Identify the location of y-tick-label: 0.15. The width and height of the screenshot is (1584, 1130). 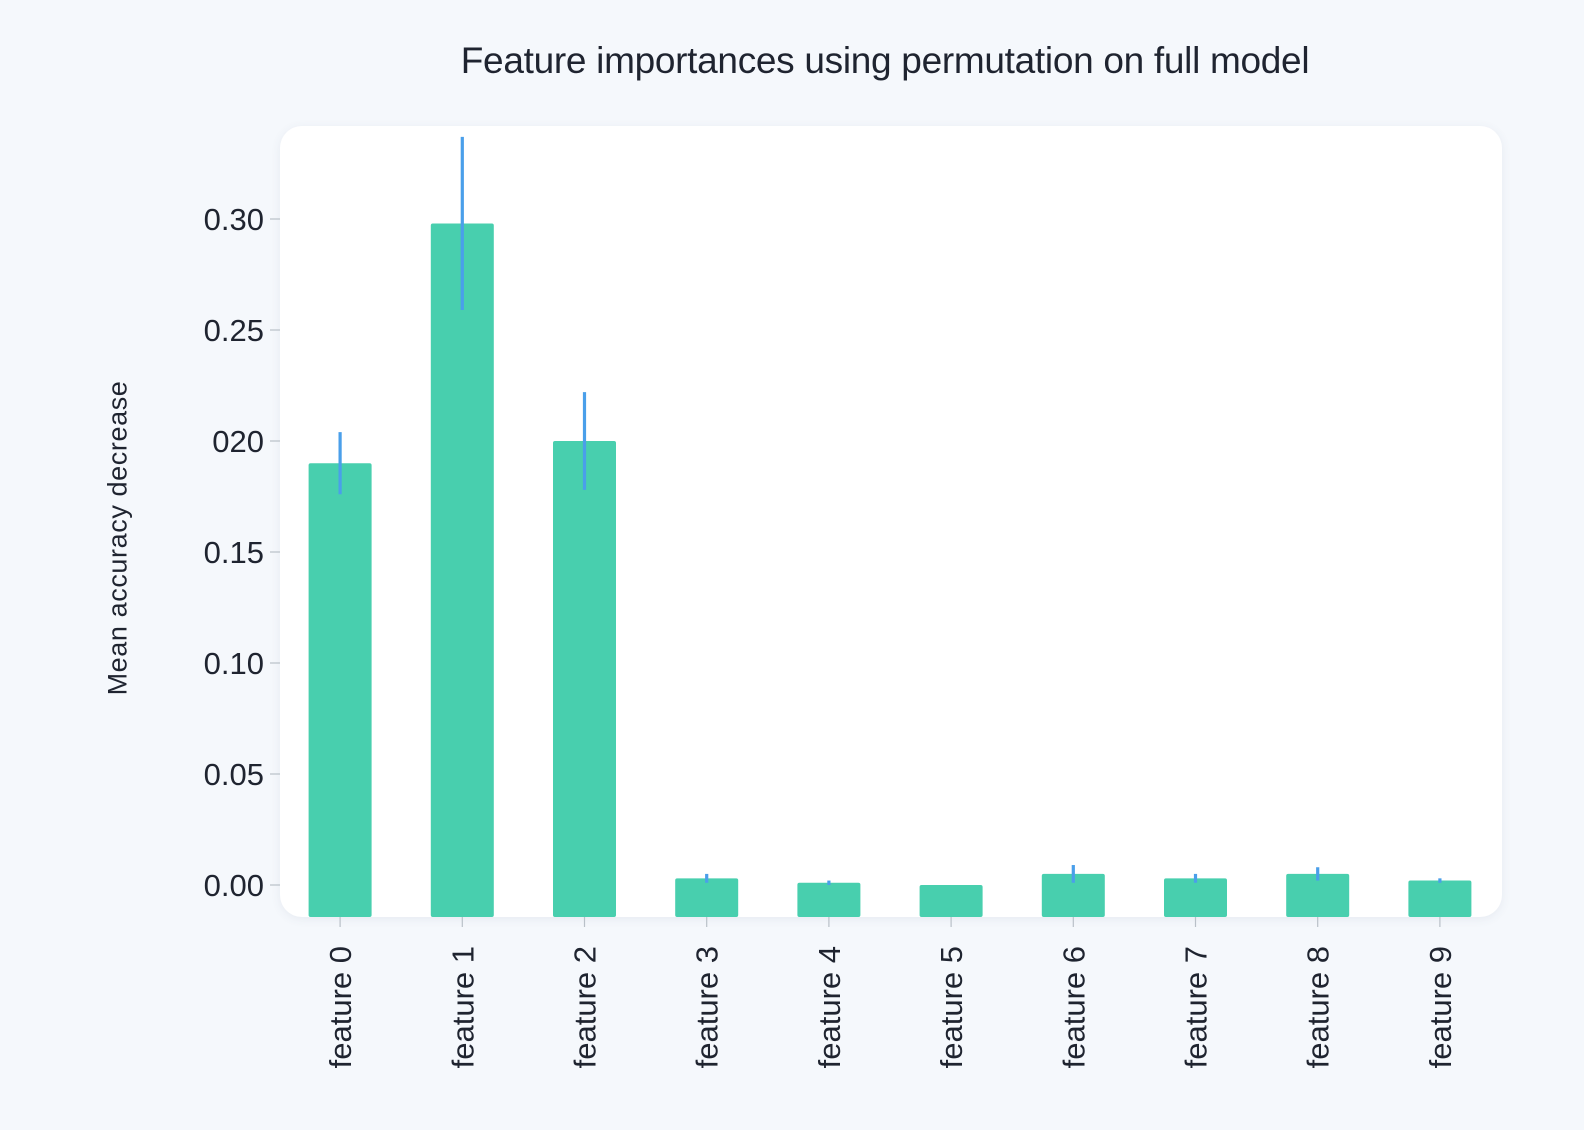
(234, 552).